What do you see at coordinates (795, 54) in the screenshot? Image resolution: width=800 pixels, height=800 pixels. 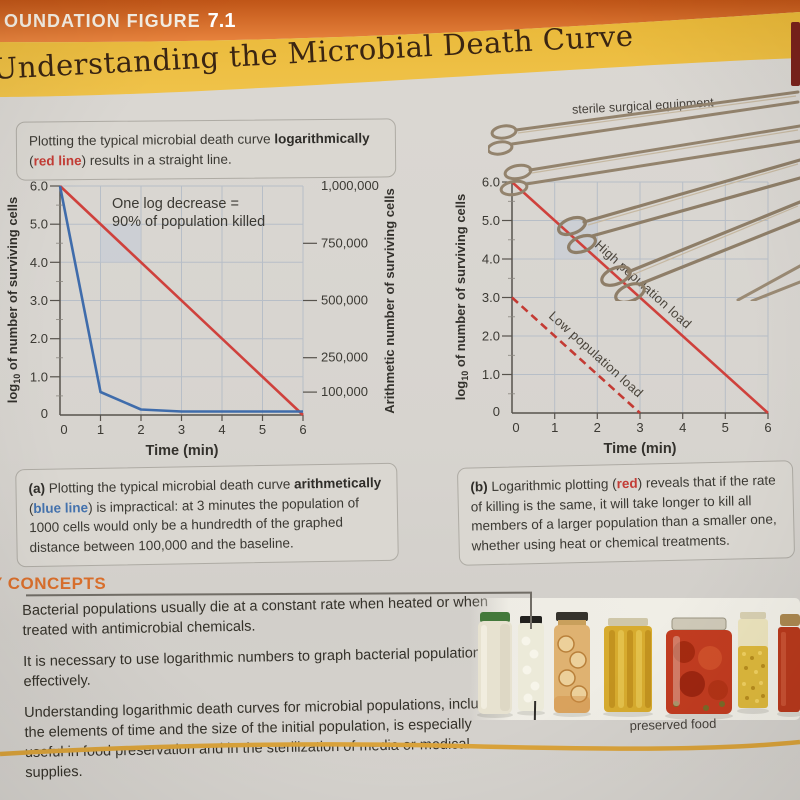 I see `page-edge-strip` at bounding box center [795, 54].